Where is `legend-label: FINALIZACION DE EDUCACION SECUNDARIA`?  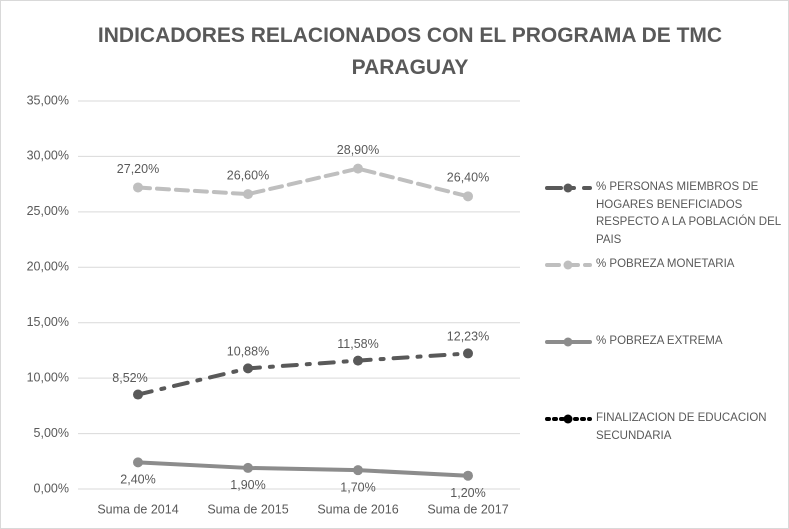 legend-label: FINALIZACION DE EDUCACION SECUNDARIA is located at coordinates (681, 427).